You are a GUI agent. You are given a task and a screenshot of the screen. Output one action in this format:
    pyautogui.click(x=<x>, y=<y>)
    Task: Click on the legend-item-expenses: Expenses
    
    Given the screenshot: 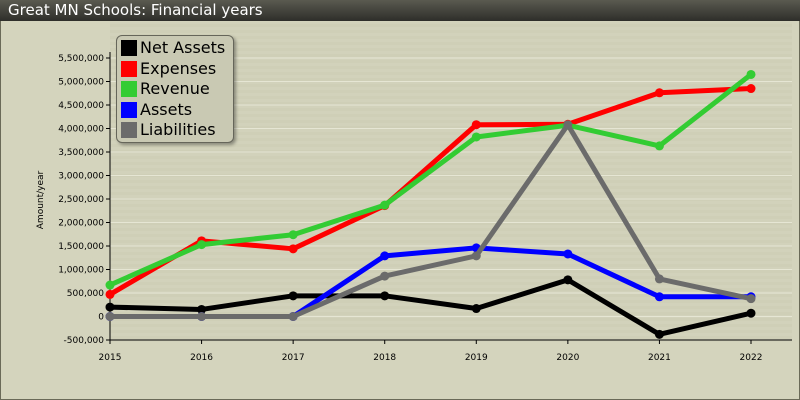 What is the action you would take?
    pyautogui.click(x=168, y=69)
    